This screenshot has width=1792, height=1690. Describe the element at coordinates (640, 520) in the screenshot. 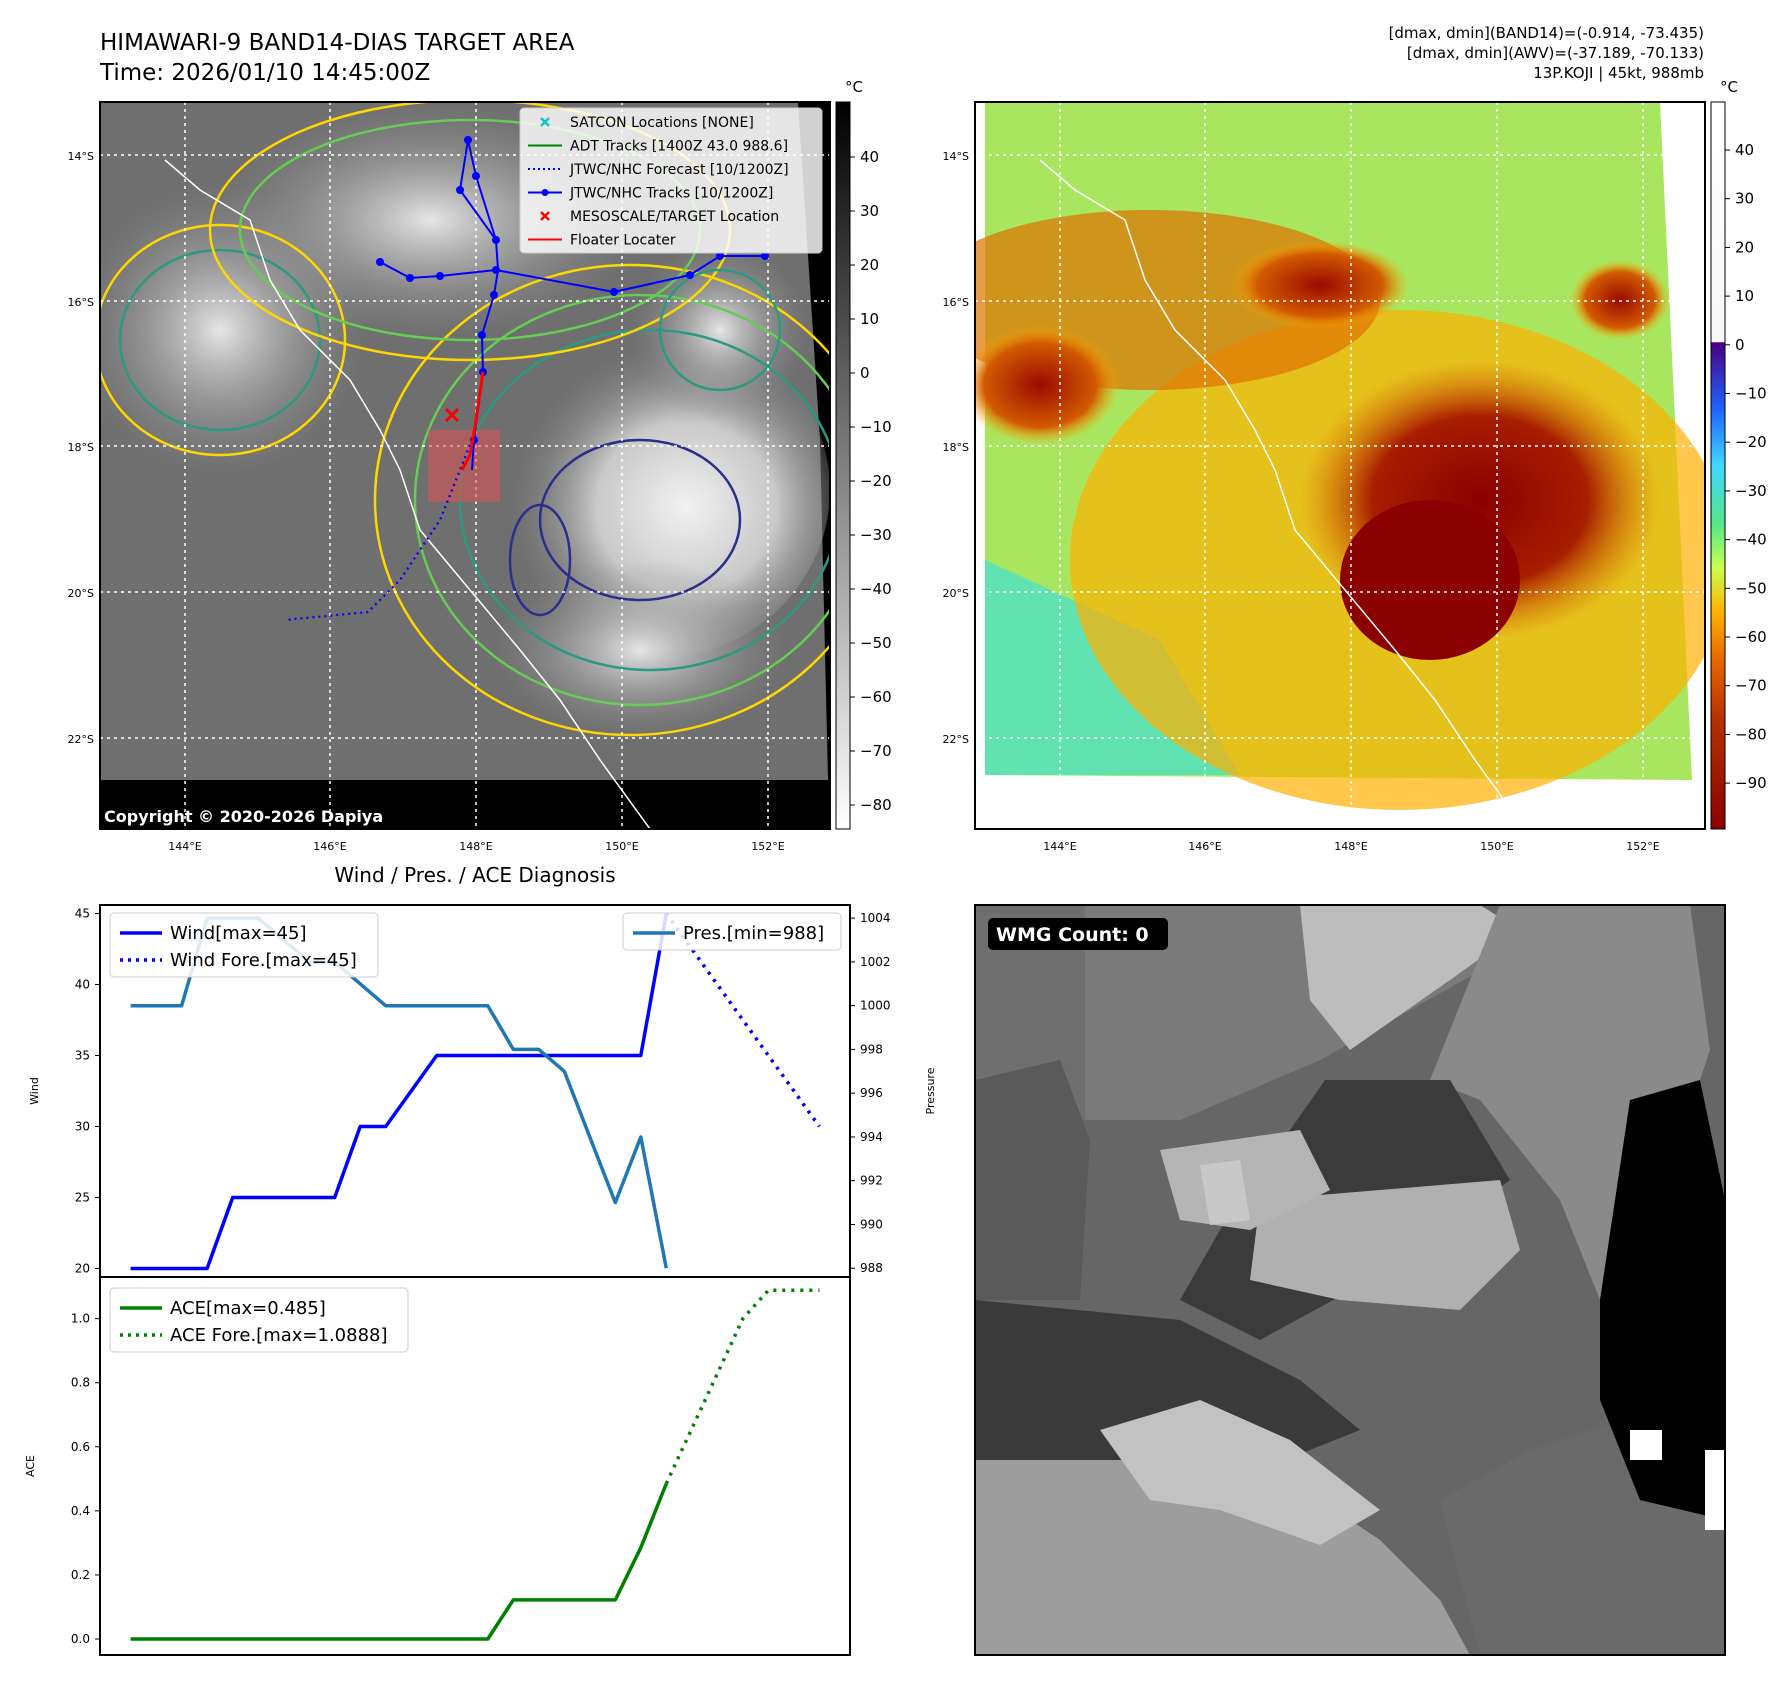

I see `contour-navy` at that location.